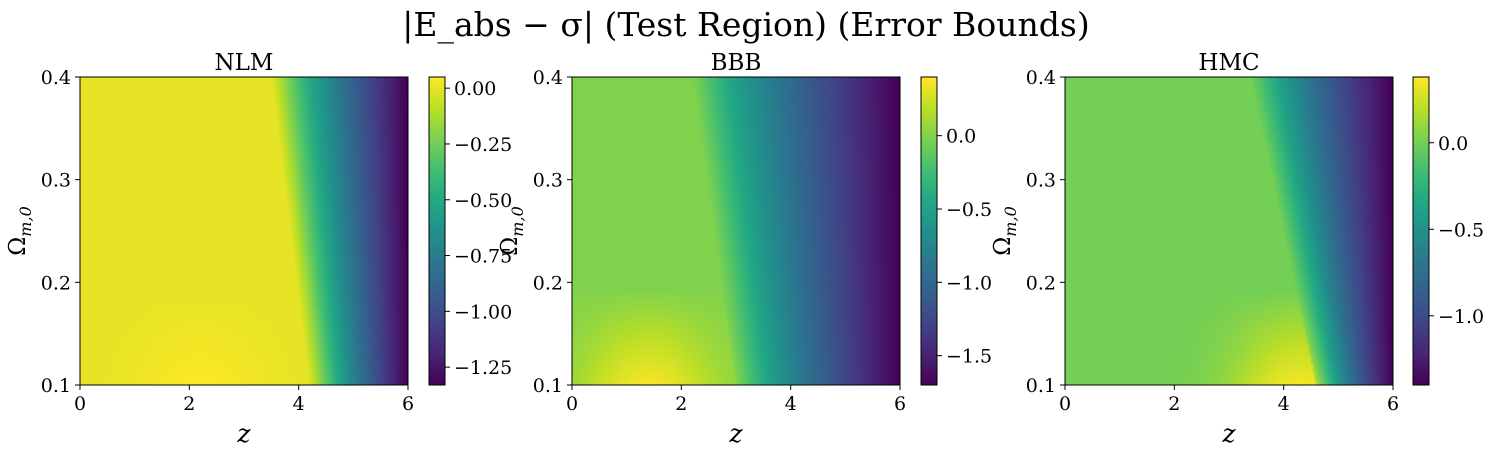 The height and width of the screenshot is (455, 1493). I want to click on colorbar-tick-label: −1.25, so click(483, 368).